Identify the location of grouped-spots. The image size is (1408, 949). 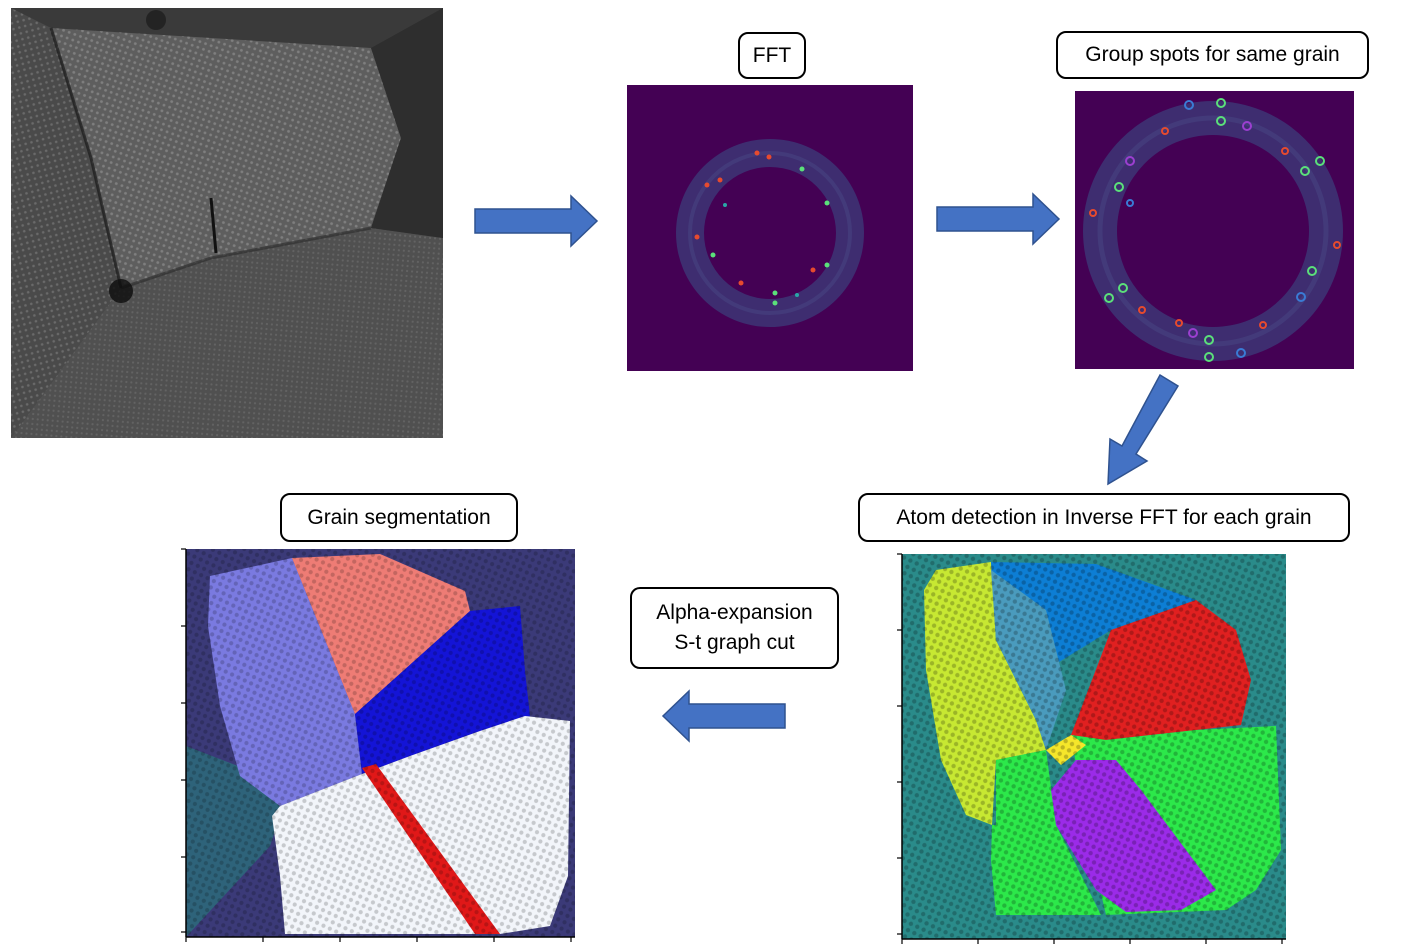
(1214, 230).